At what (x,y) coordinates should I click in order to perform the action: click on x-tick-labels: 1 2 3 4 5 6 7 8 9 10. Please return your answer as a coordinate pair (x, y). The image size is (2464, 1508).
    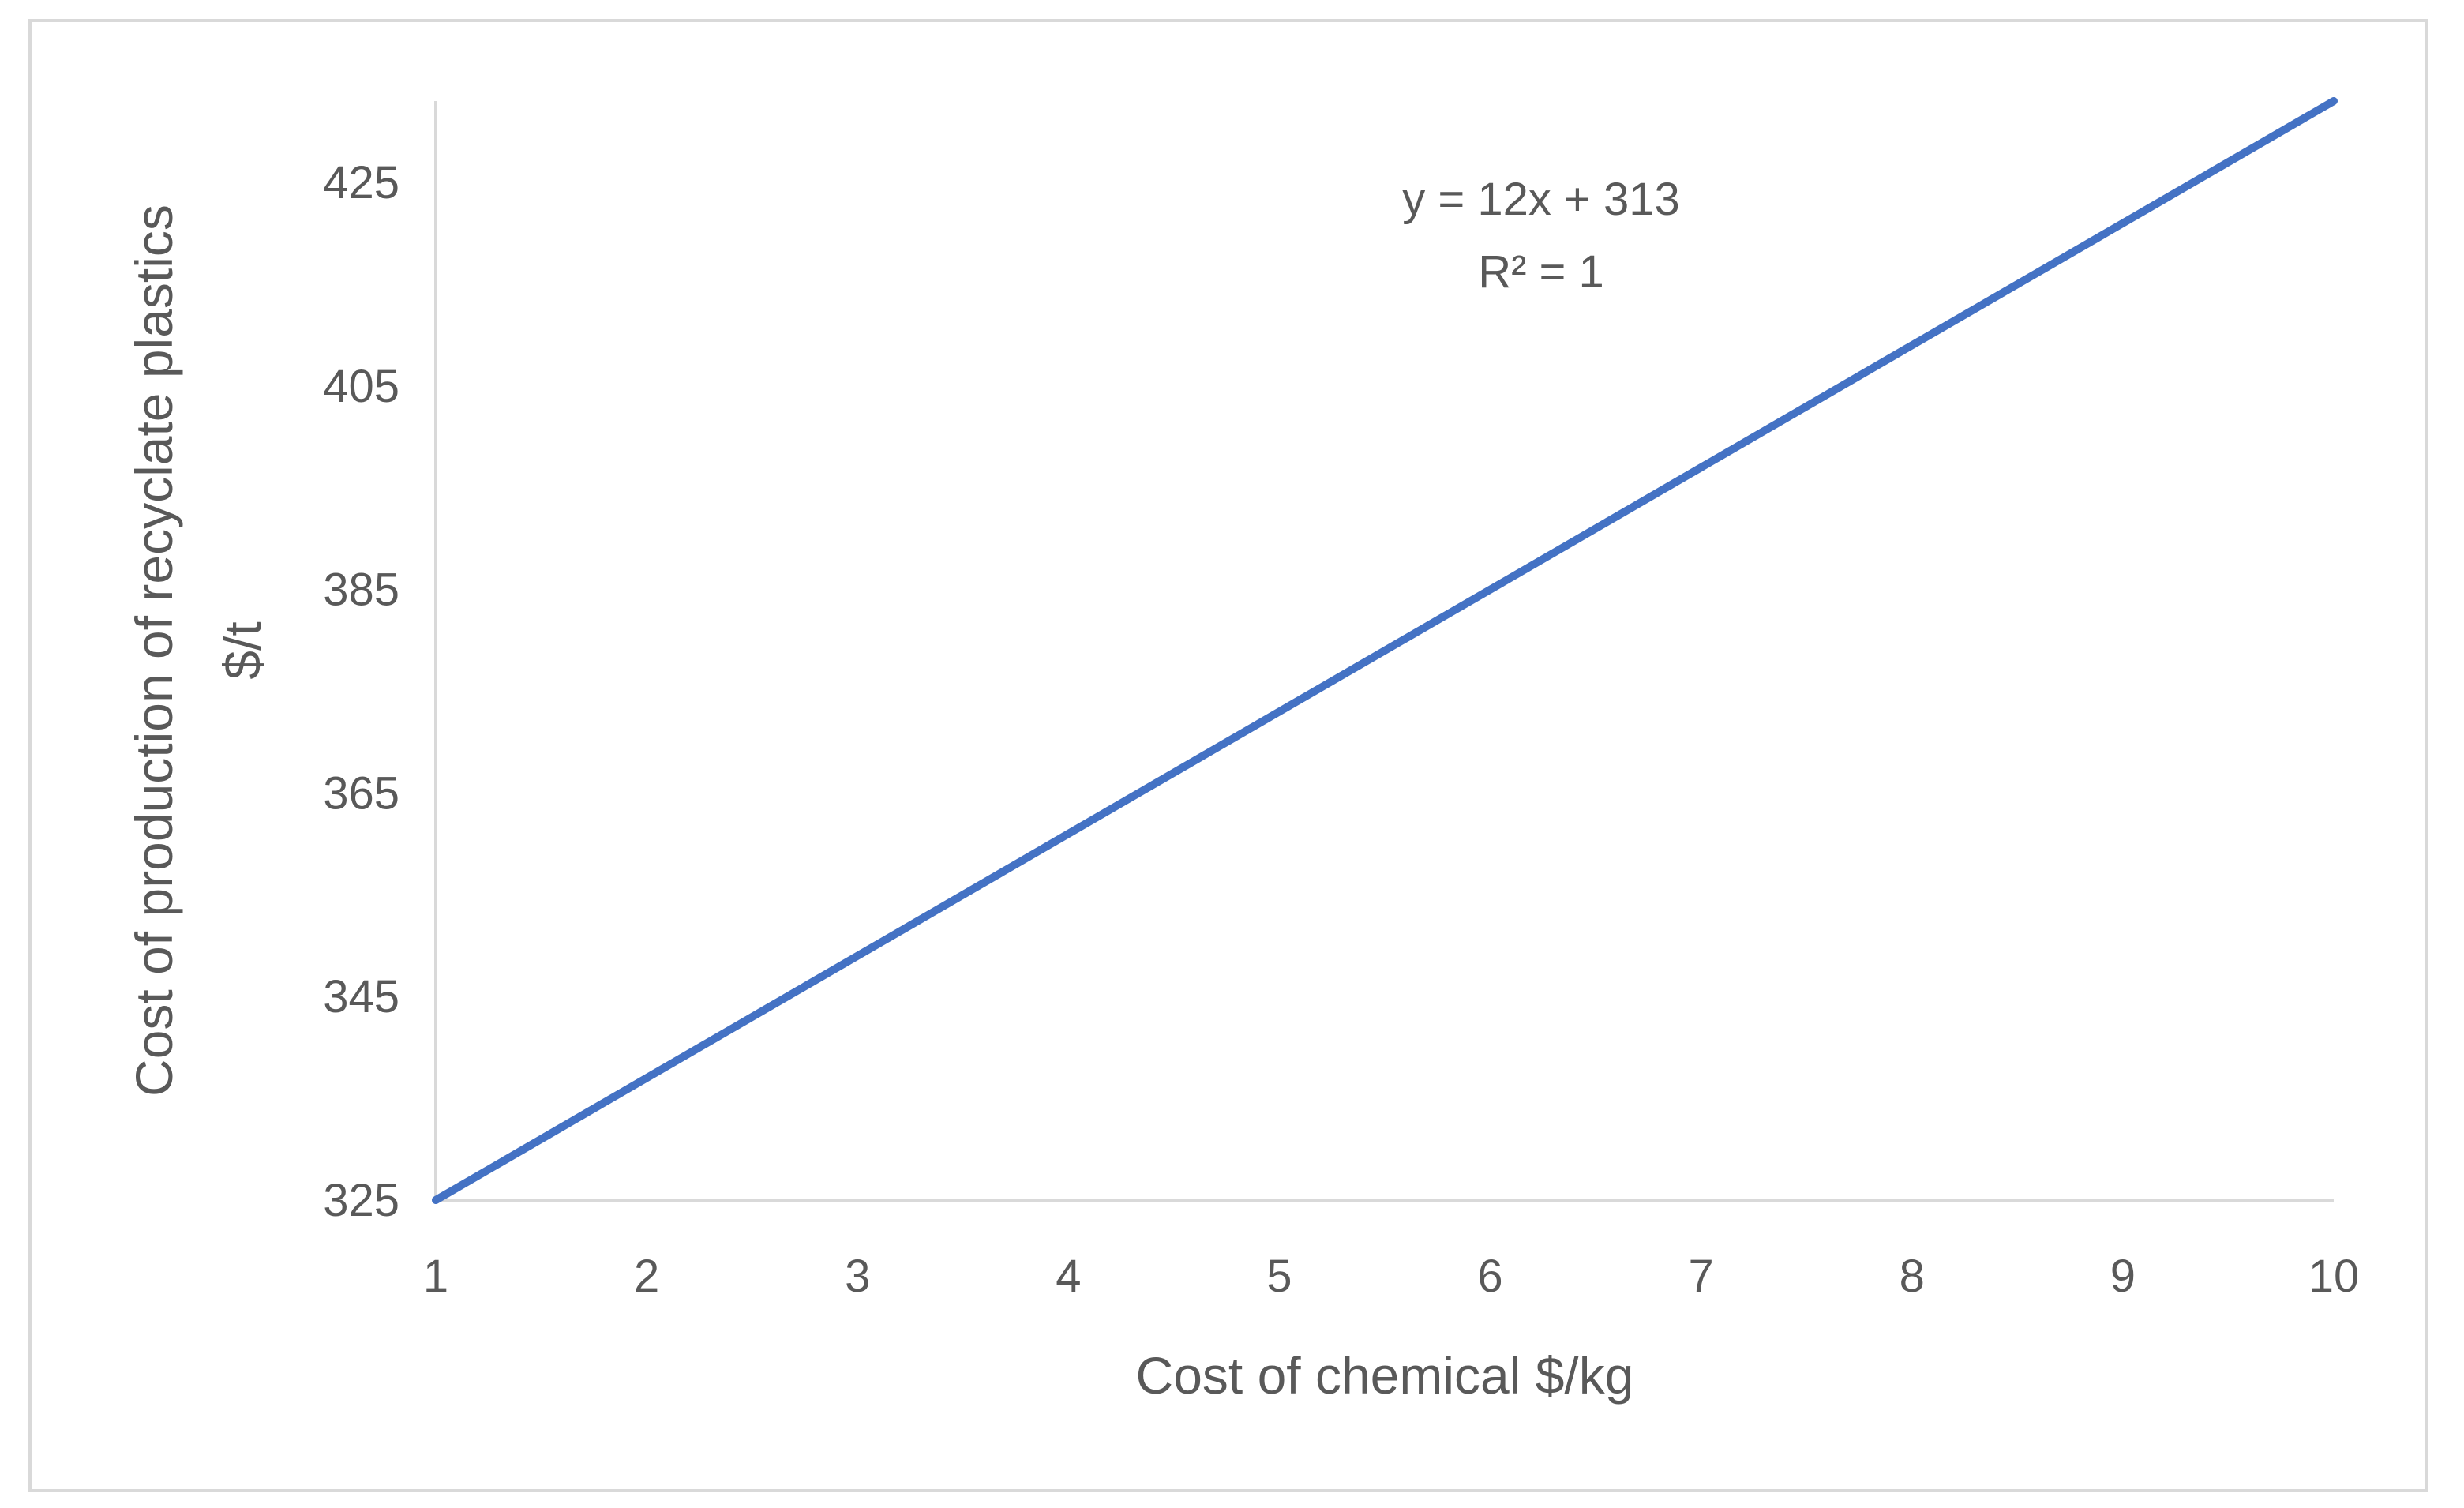
    Looking at the image, I should click on (1391, 1276).